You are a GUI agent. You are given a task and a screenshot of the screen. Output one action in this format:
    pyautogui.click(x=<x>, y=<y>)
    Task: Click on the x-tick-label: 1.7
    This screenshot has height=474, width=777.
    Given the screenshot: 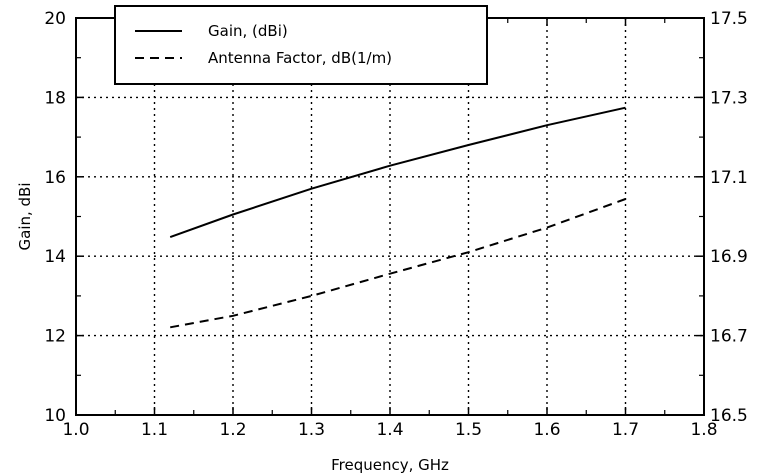 What is the action you would take?
    pyautogui.click(x=625, y=430)
    